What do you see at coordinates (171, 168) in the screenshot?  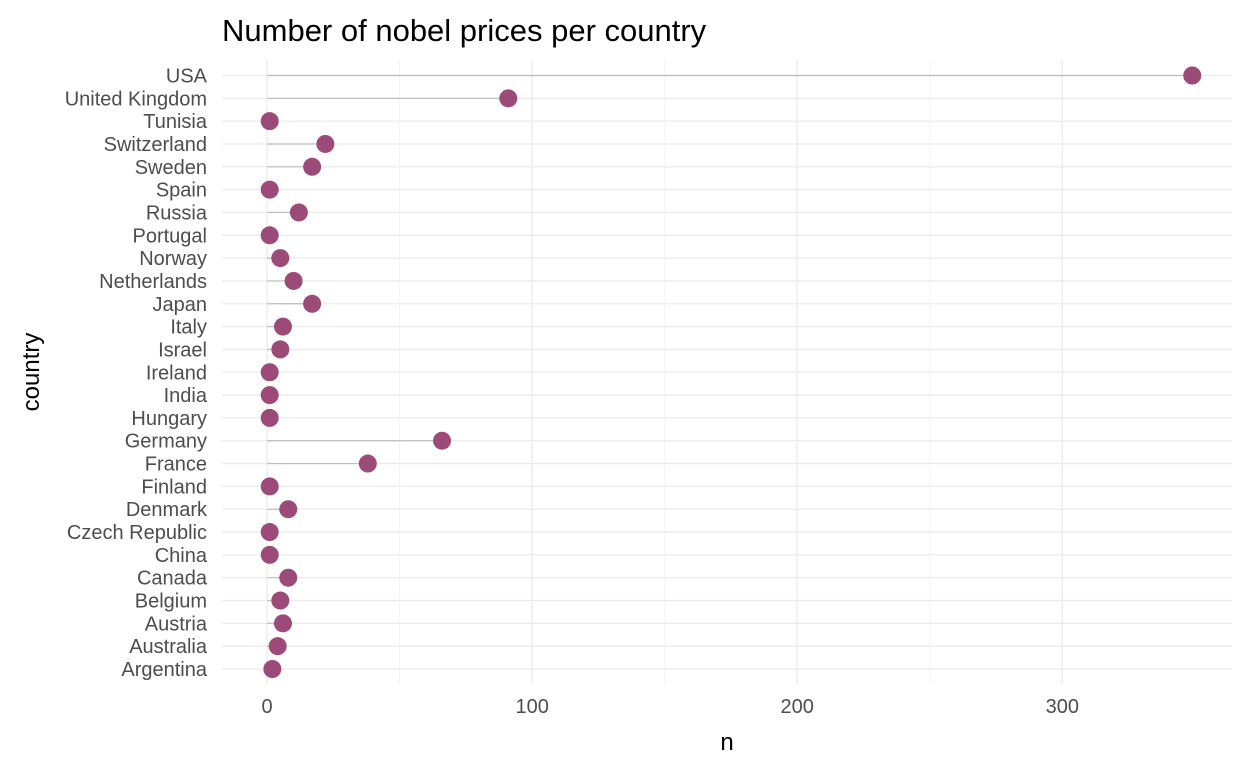 I see `y-tick-label: Sweden` at bounding box center [171, 168].